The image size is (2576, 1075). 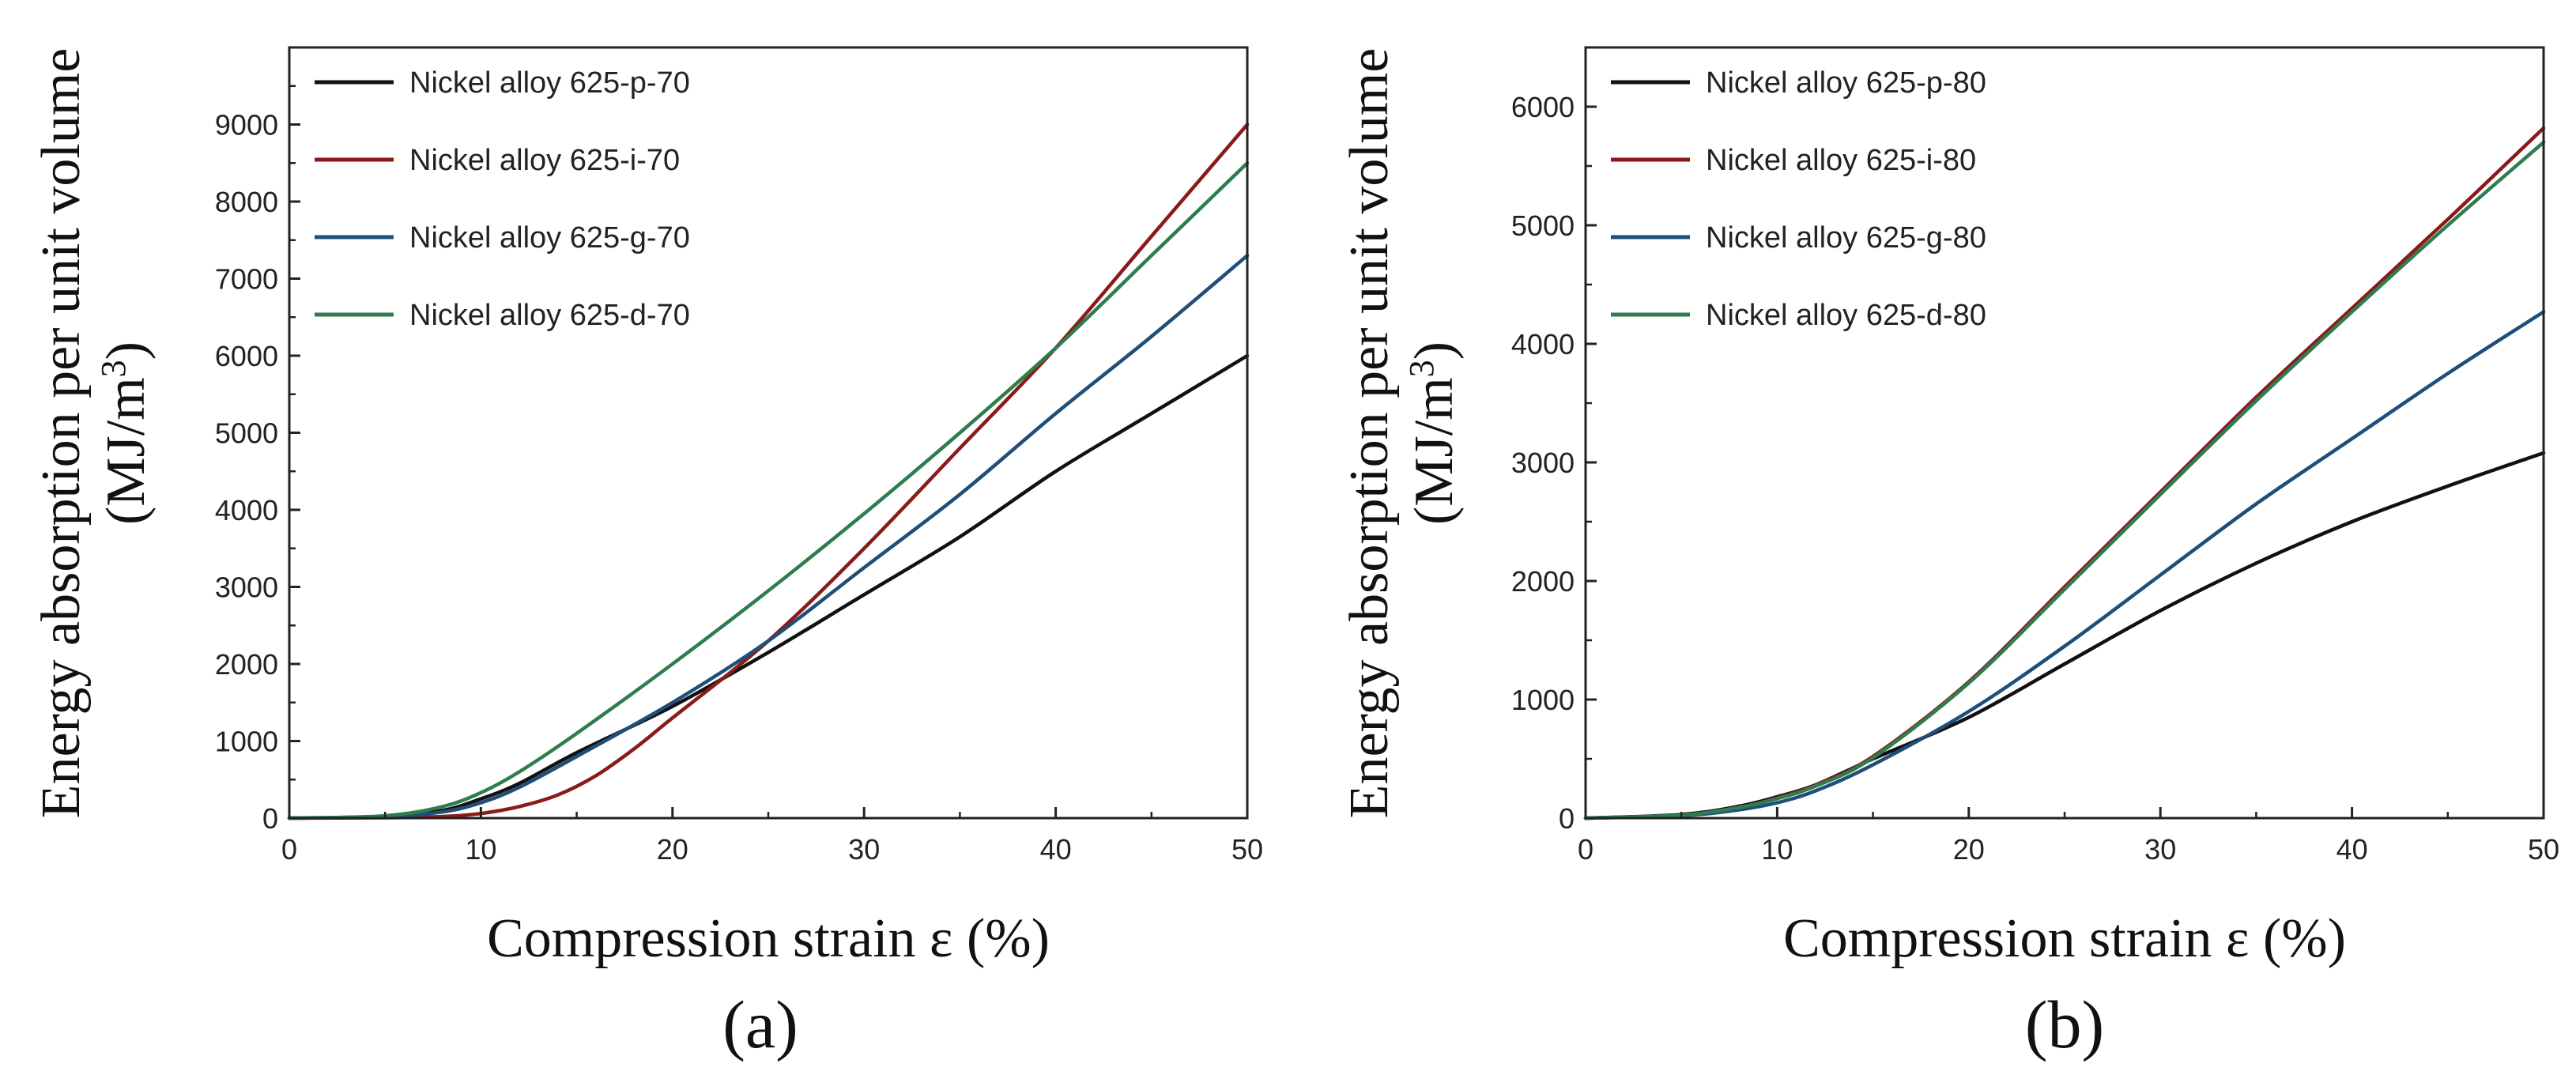 I want to click on legend-label-a-0: Nickel alloy 625-p-70, so click(x=549, y=83).